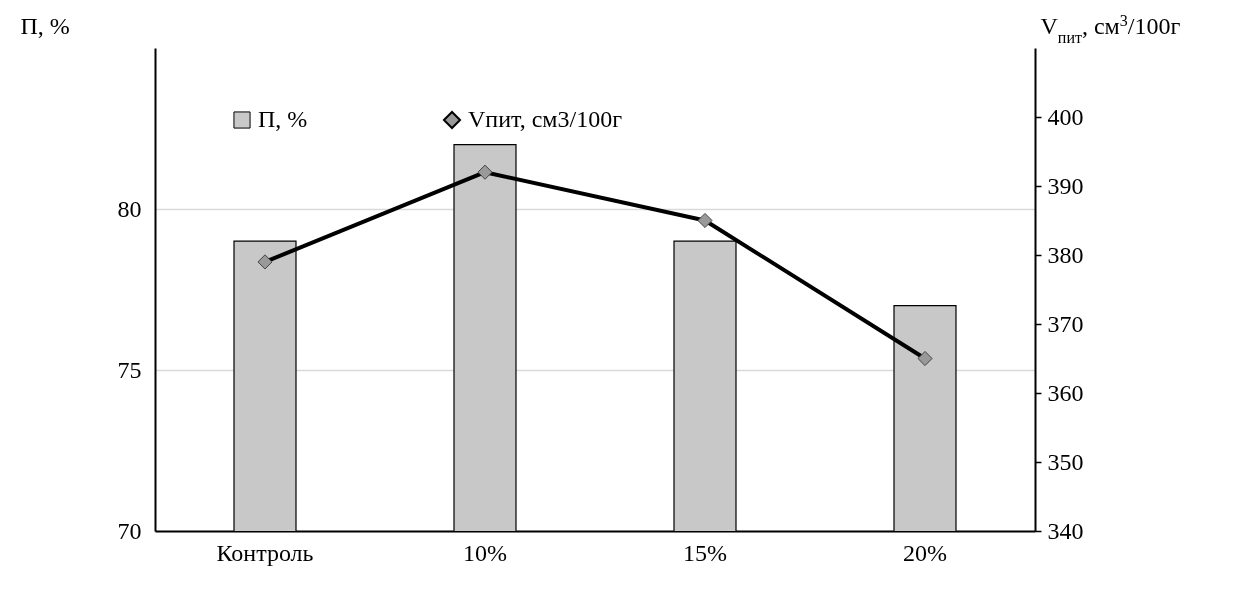  I want to click on y2-tick-label: 370, so click(1065, 323).